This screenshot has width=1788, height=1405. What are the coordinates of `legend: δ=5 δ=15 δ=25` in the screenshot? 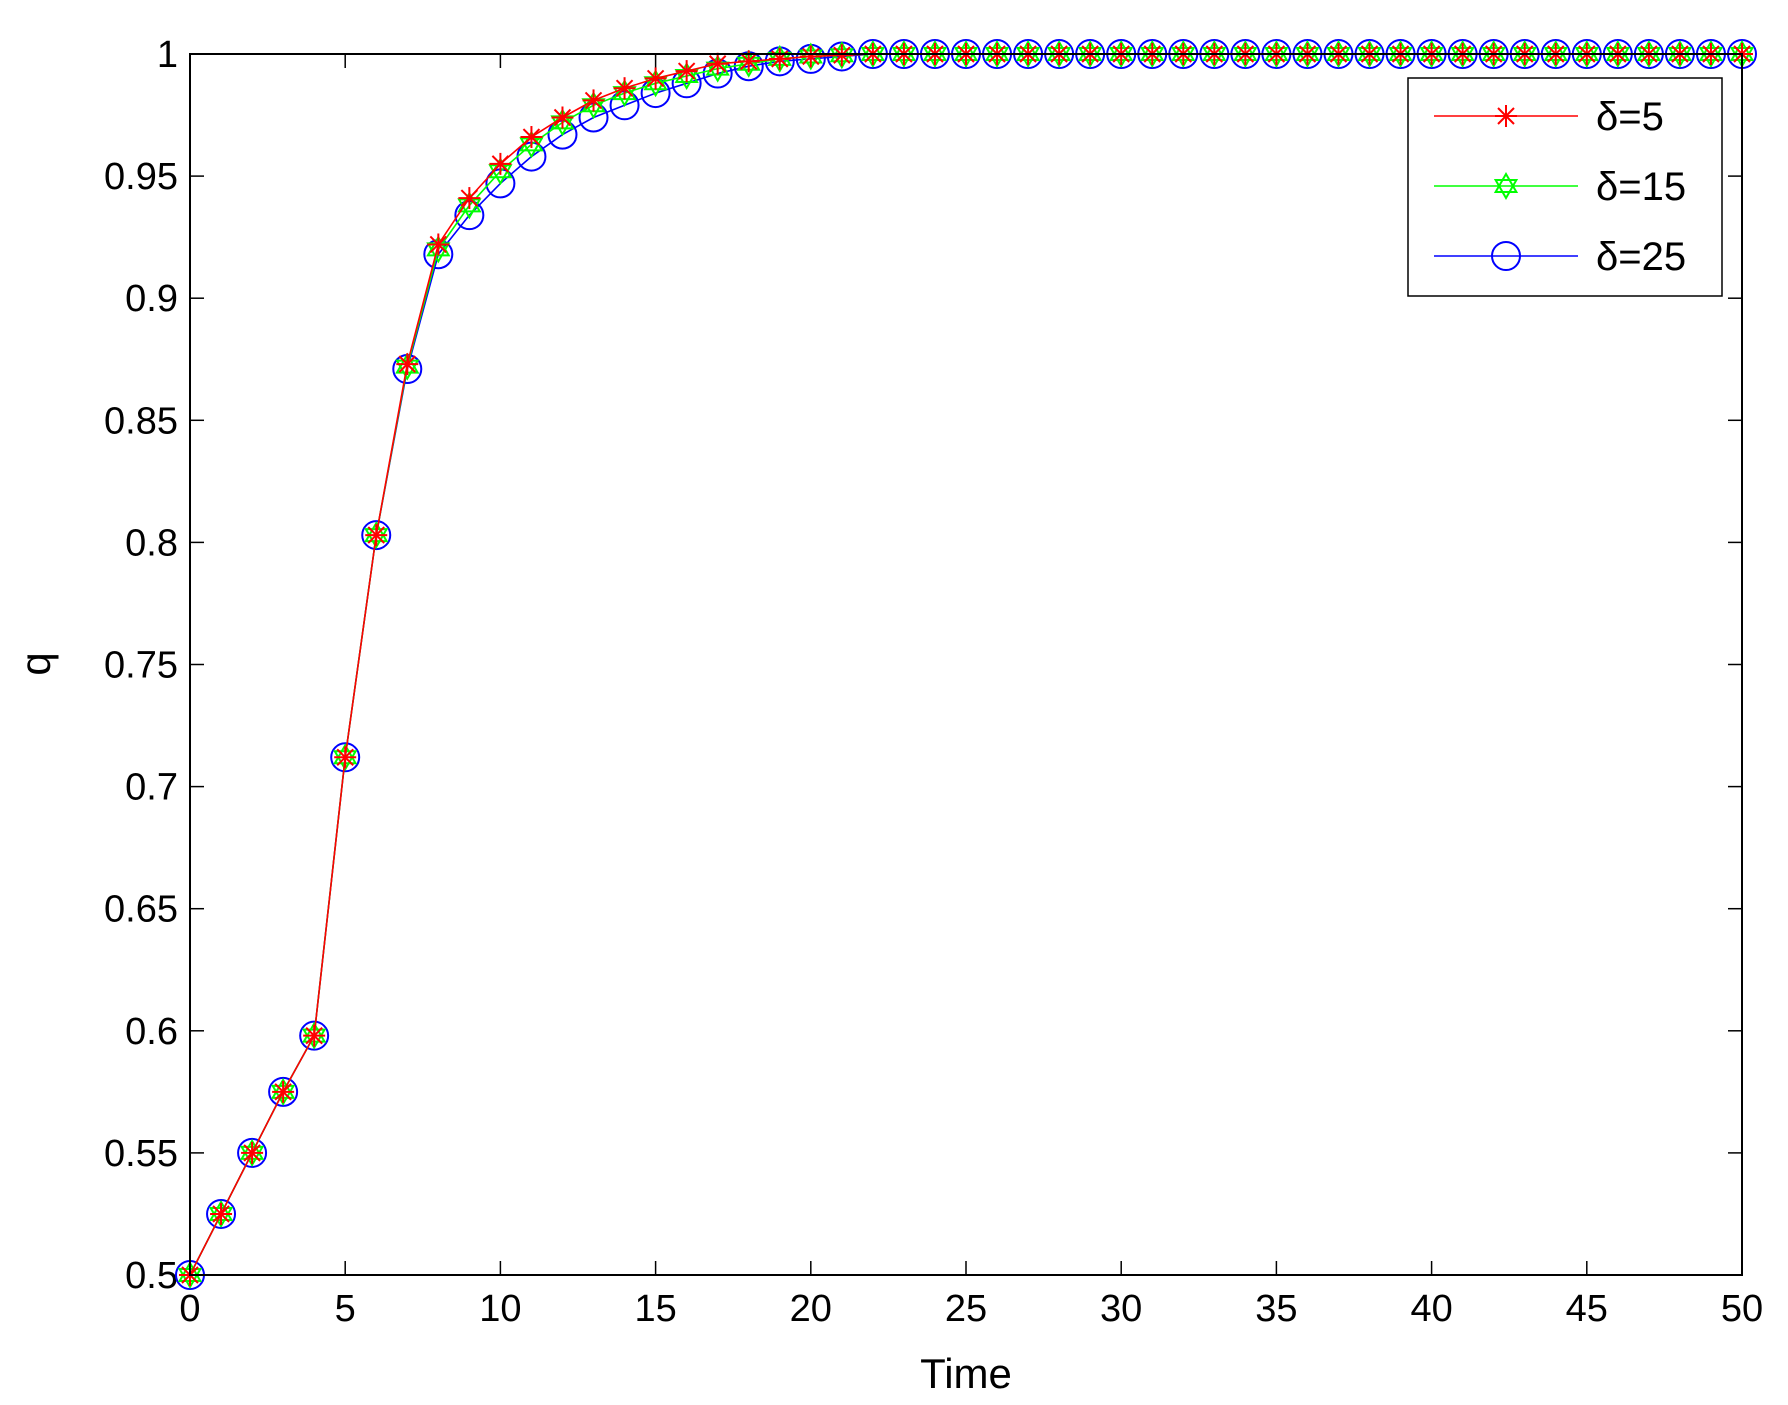 It's located at (1565, 187).